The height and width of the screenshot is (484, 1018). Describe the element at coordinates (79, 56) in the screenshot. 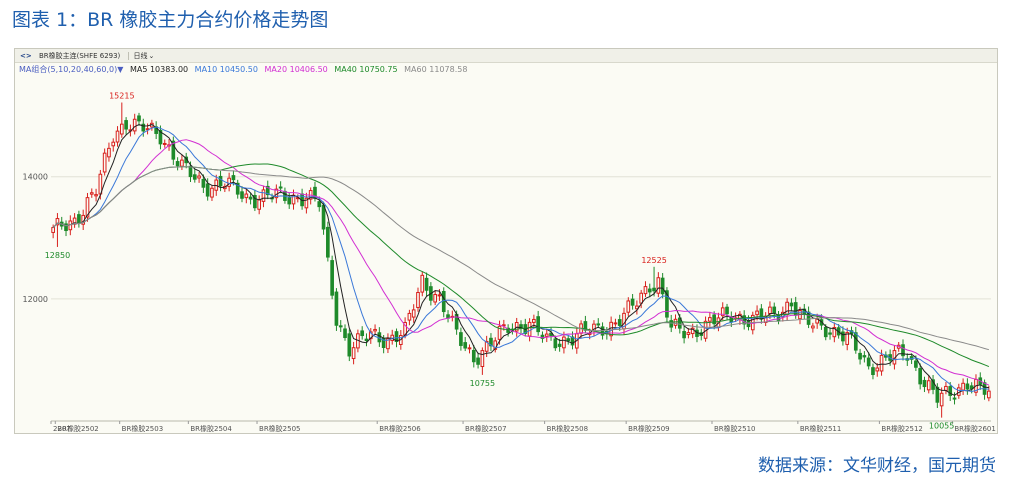

I see `instrument-label: BR橡胶主连(SHFE 6293)` at that location.